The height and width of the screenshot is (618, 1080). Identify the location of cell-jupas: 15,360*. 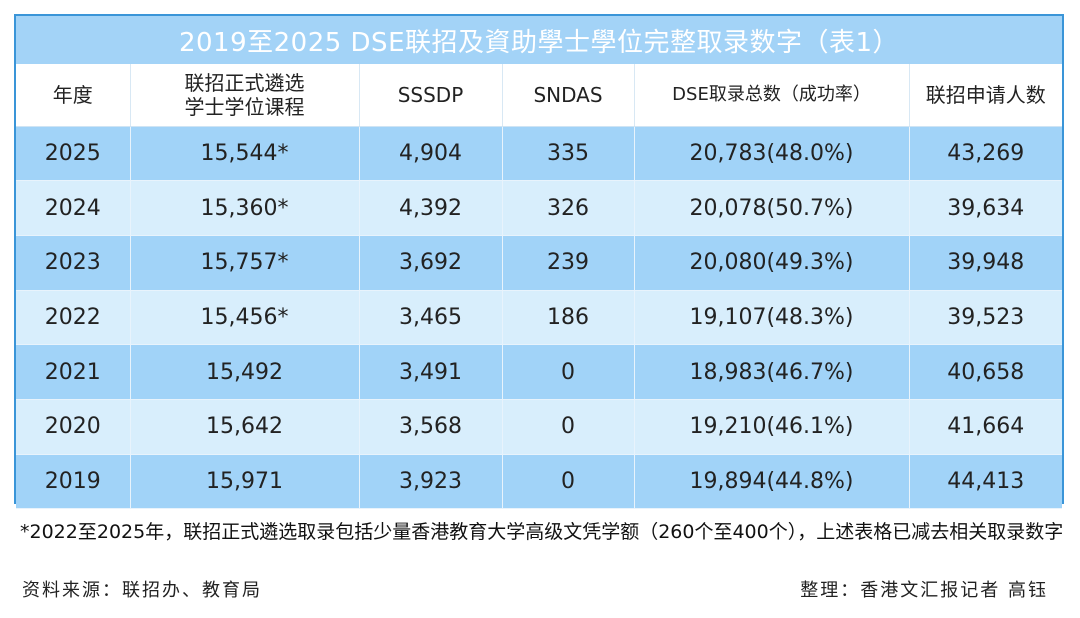
(245, 208).